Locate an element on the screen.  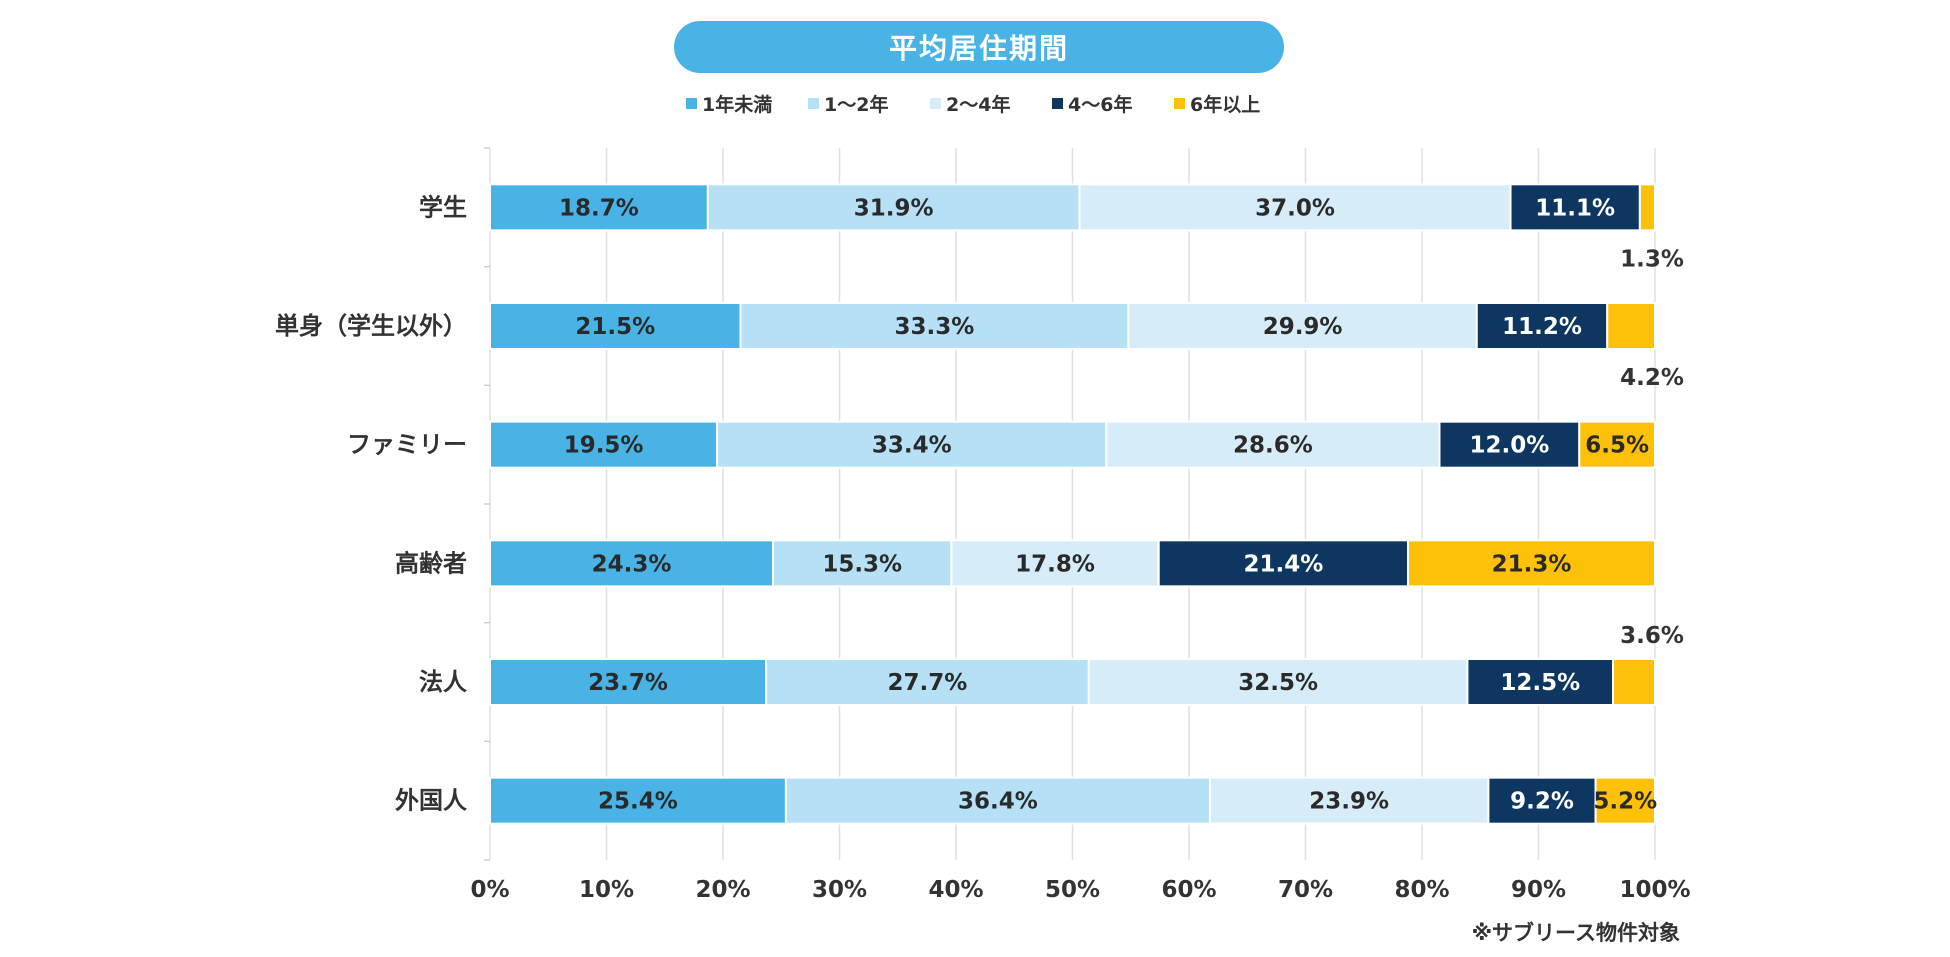
data-label: 36.4% is located at coordinates (998, 802).